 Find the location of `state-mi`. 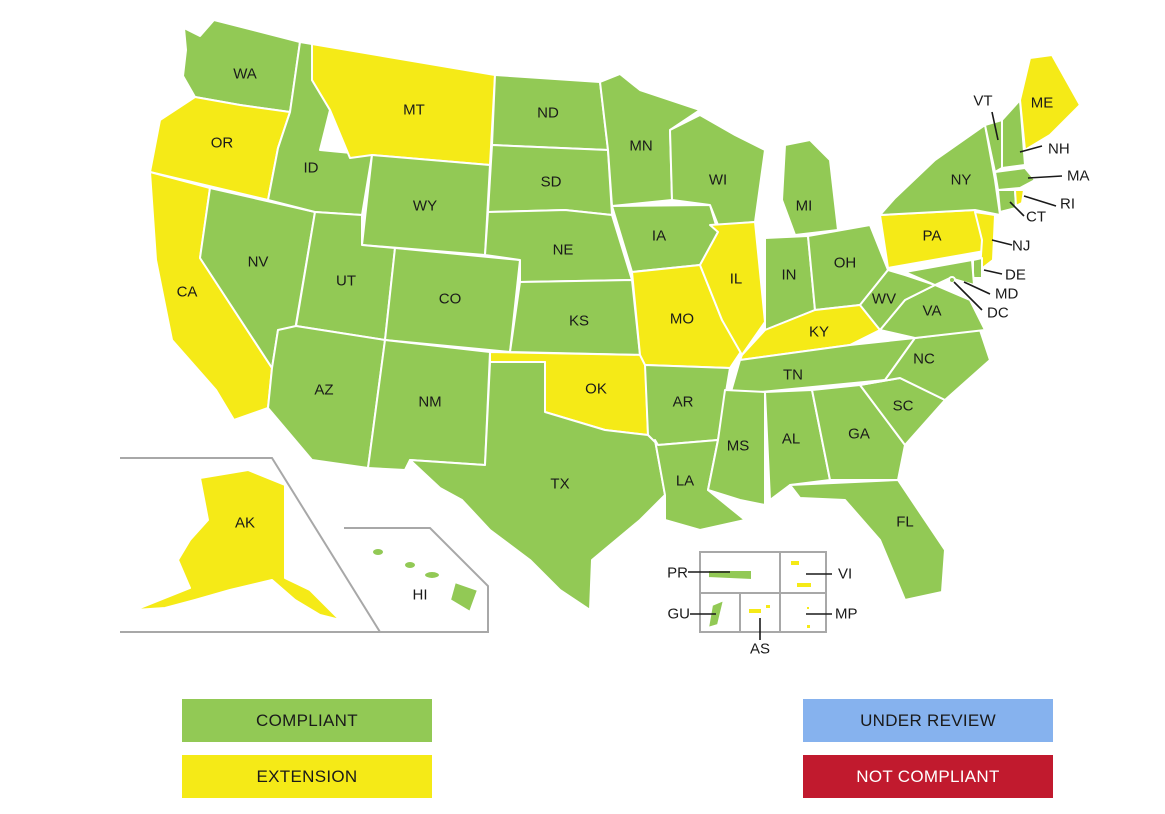

state-mi is located at coordinates (810, 187).